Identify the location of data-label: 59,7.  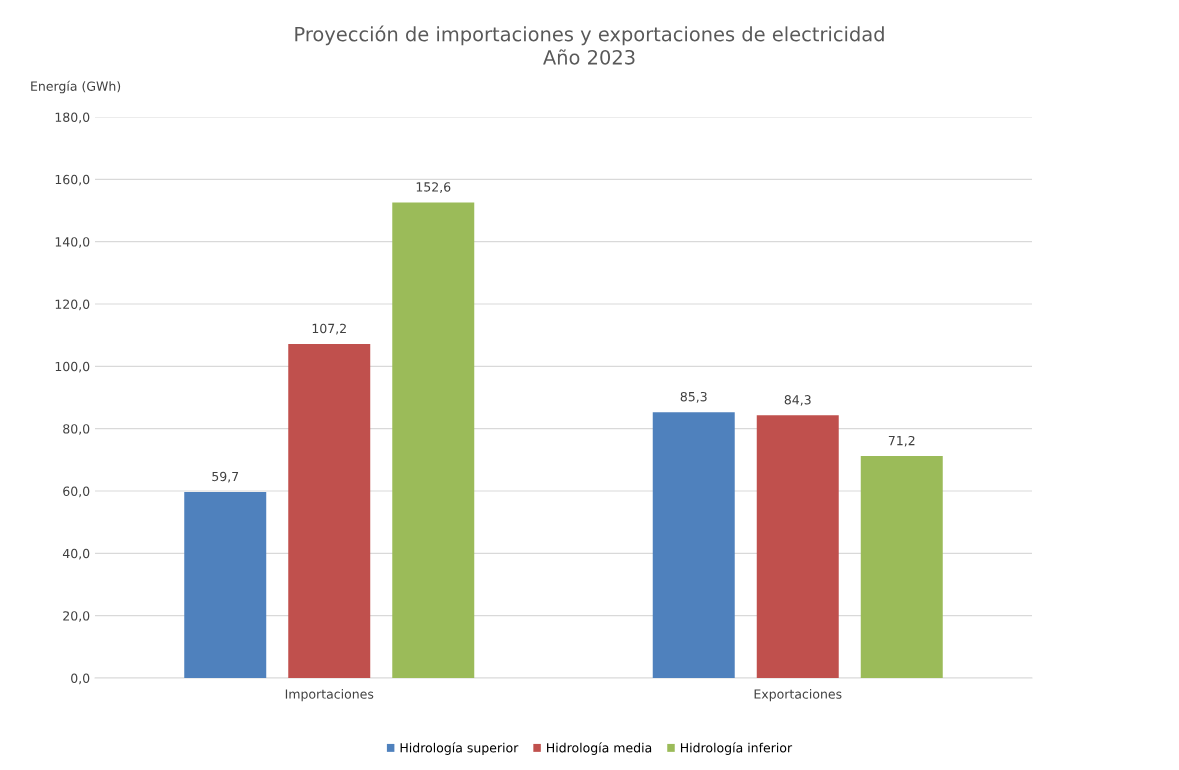
(225, 477).